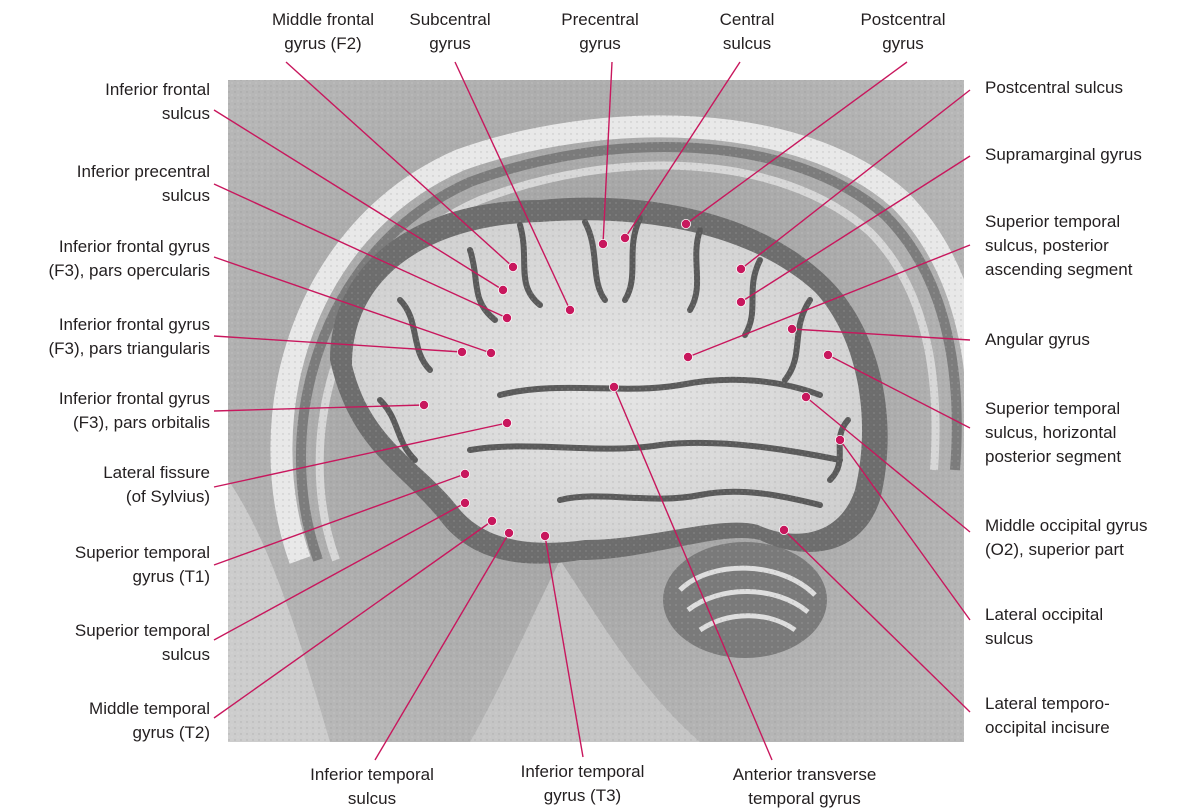 This screenshot has width=1190, height=811. What do you see at coordinates (688, 356) in the screenshot?
I see `marker-dot-sts-posterior-ascending` at bounding box center [688, 356].